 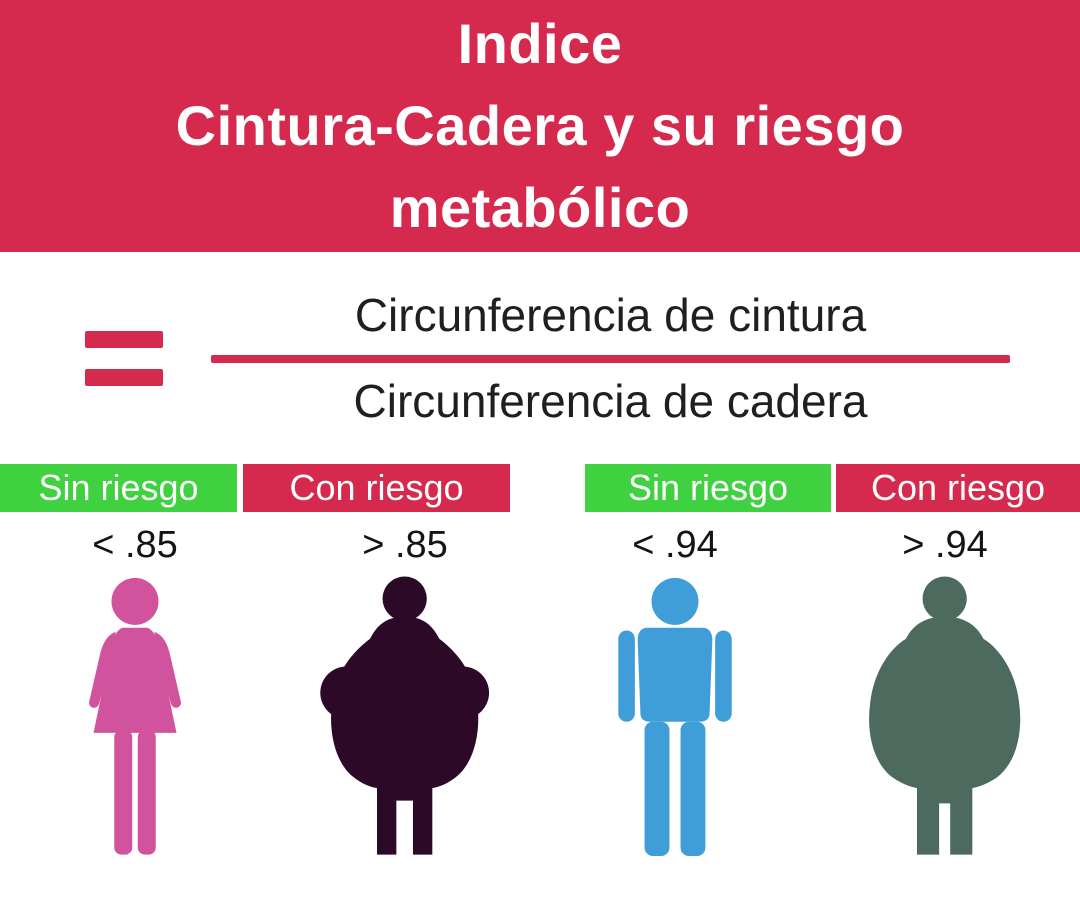 I want to click on woman-slim-svg, so click(x=135, y=716).